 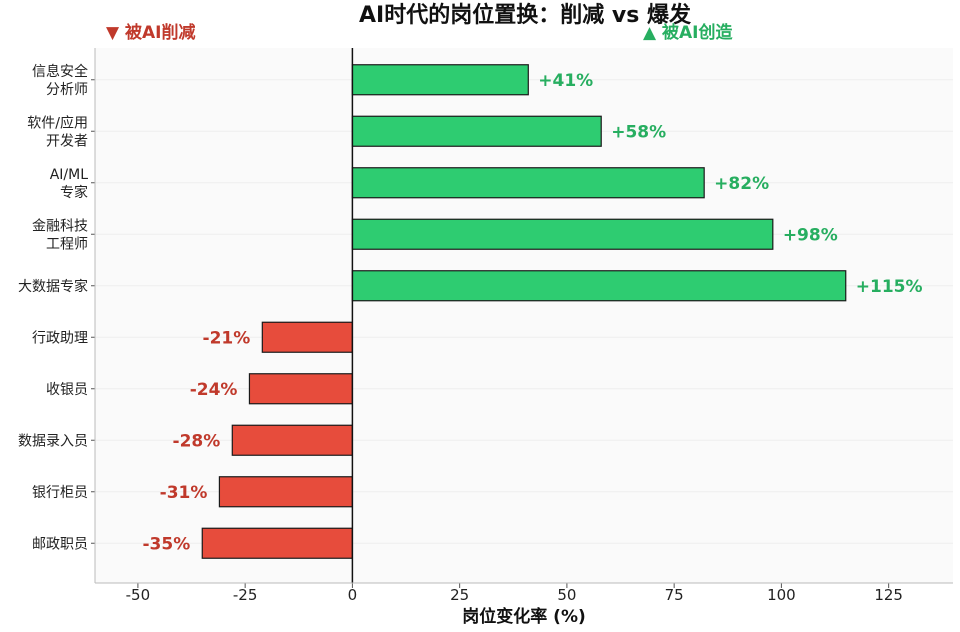 I want to click on category-label: 行政助理, so click(x=60, y=338).